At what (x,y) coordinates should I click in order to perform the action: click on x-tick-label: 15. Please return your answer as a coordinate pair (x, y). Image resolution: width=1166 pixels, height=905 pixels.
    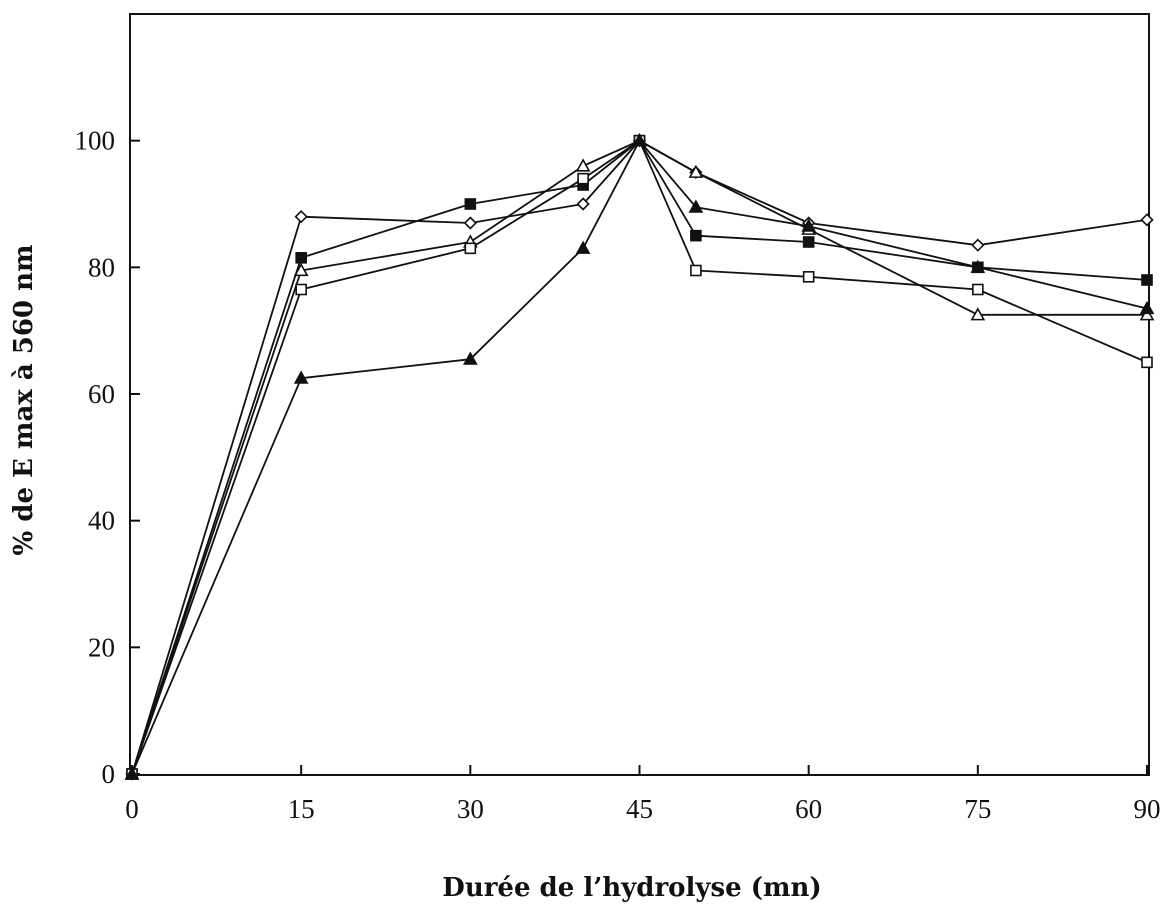
    Looking at the image, I should click on (301, 809).